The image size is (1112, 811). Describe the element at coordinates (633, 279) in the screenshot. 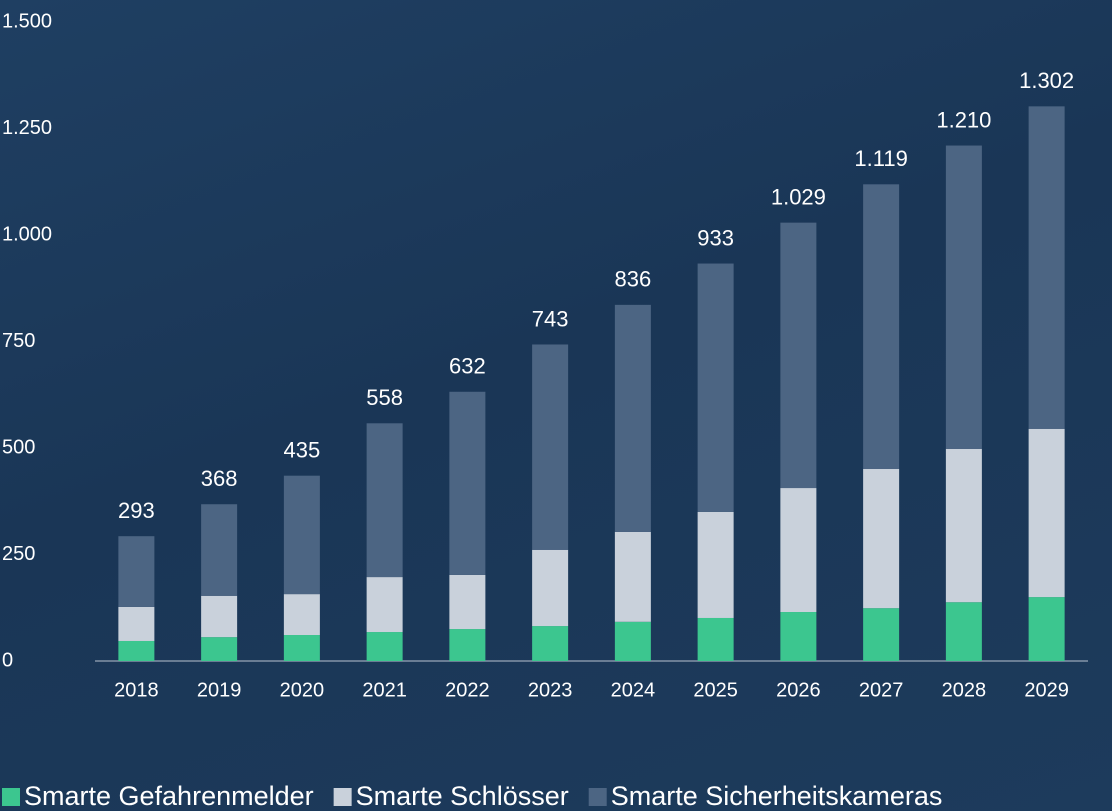

I see `total-label: 836` at that location.